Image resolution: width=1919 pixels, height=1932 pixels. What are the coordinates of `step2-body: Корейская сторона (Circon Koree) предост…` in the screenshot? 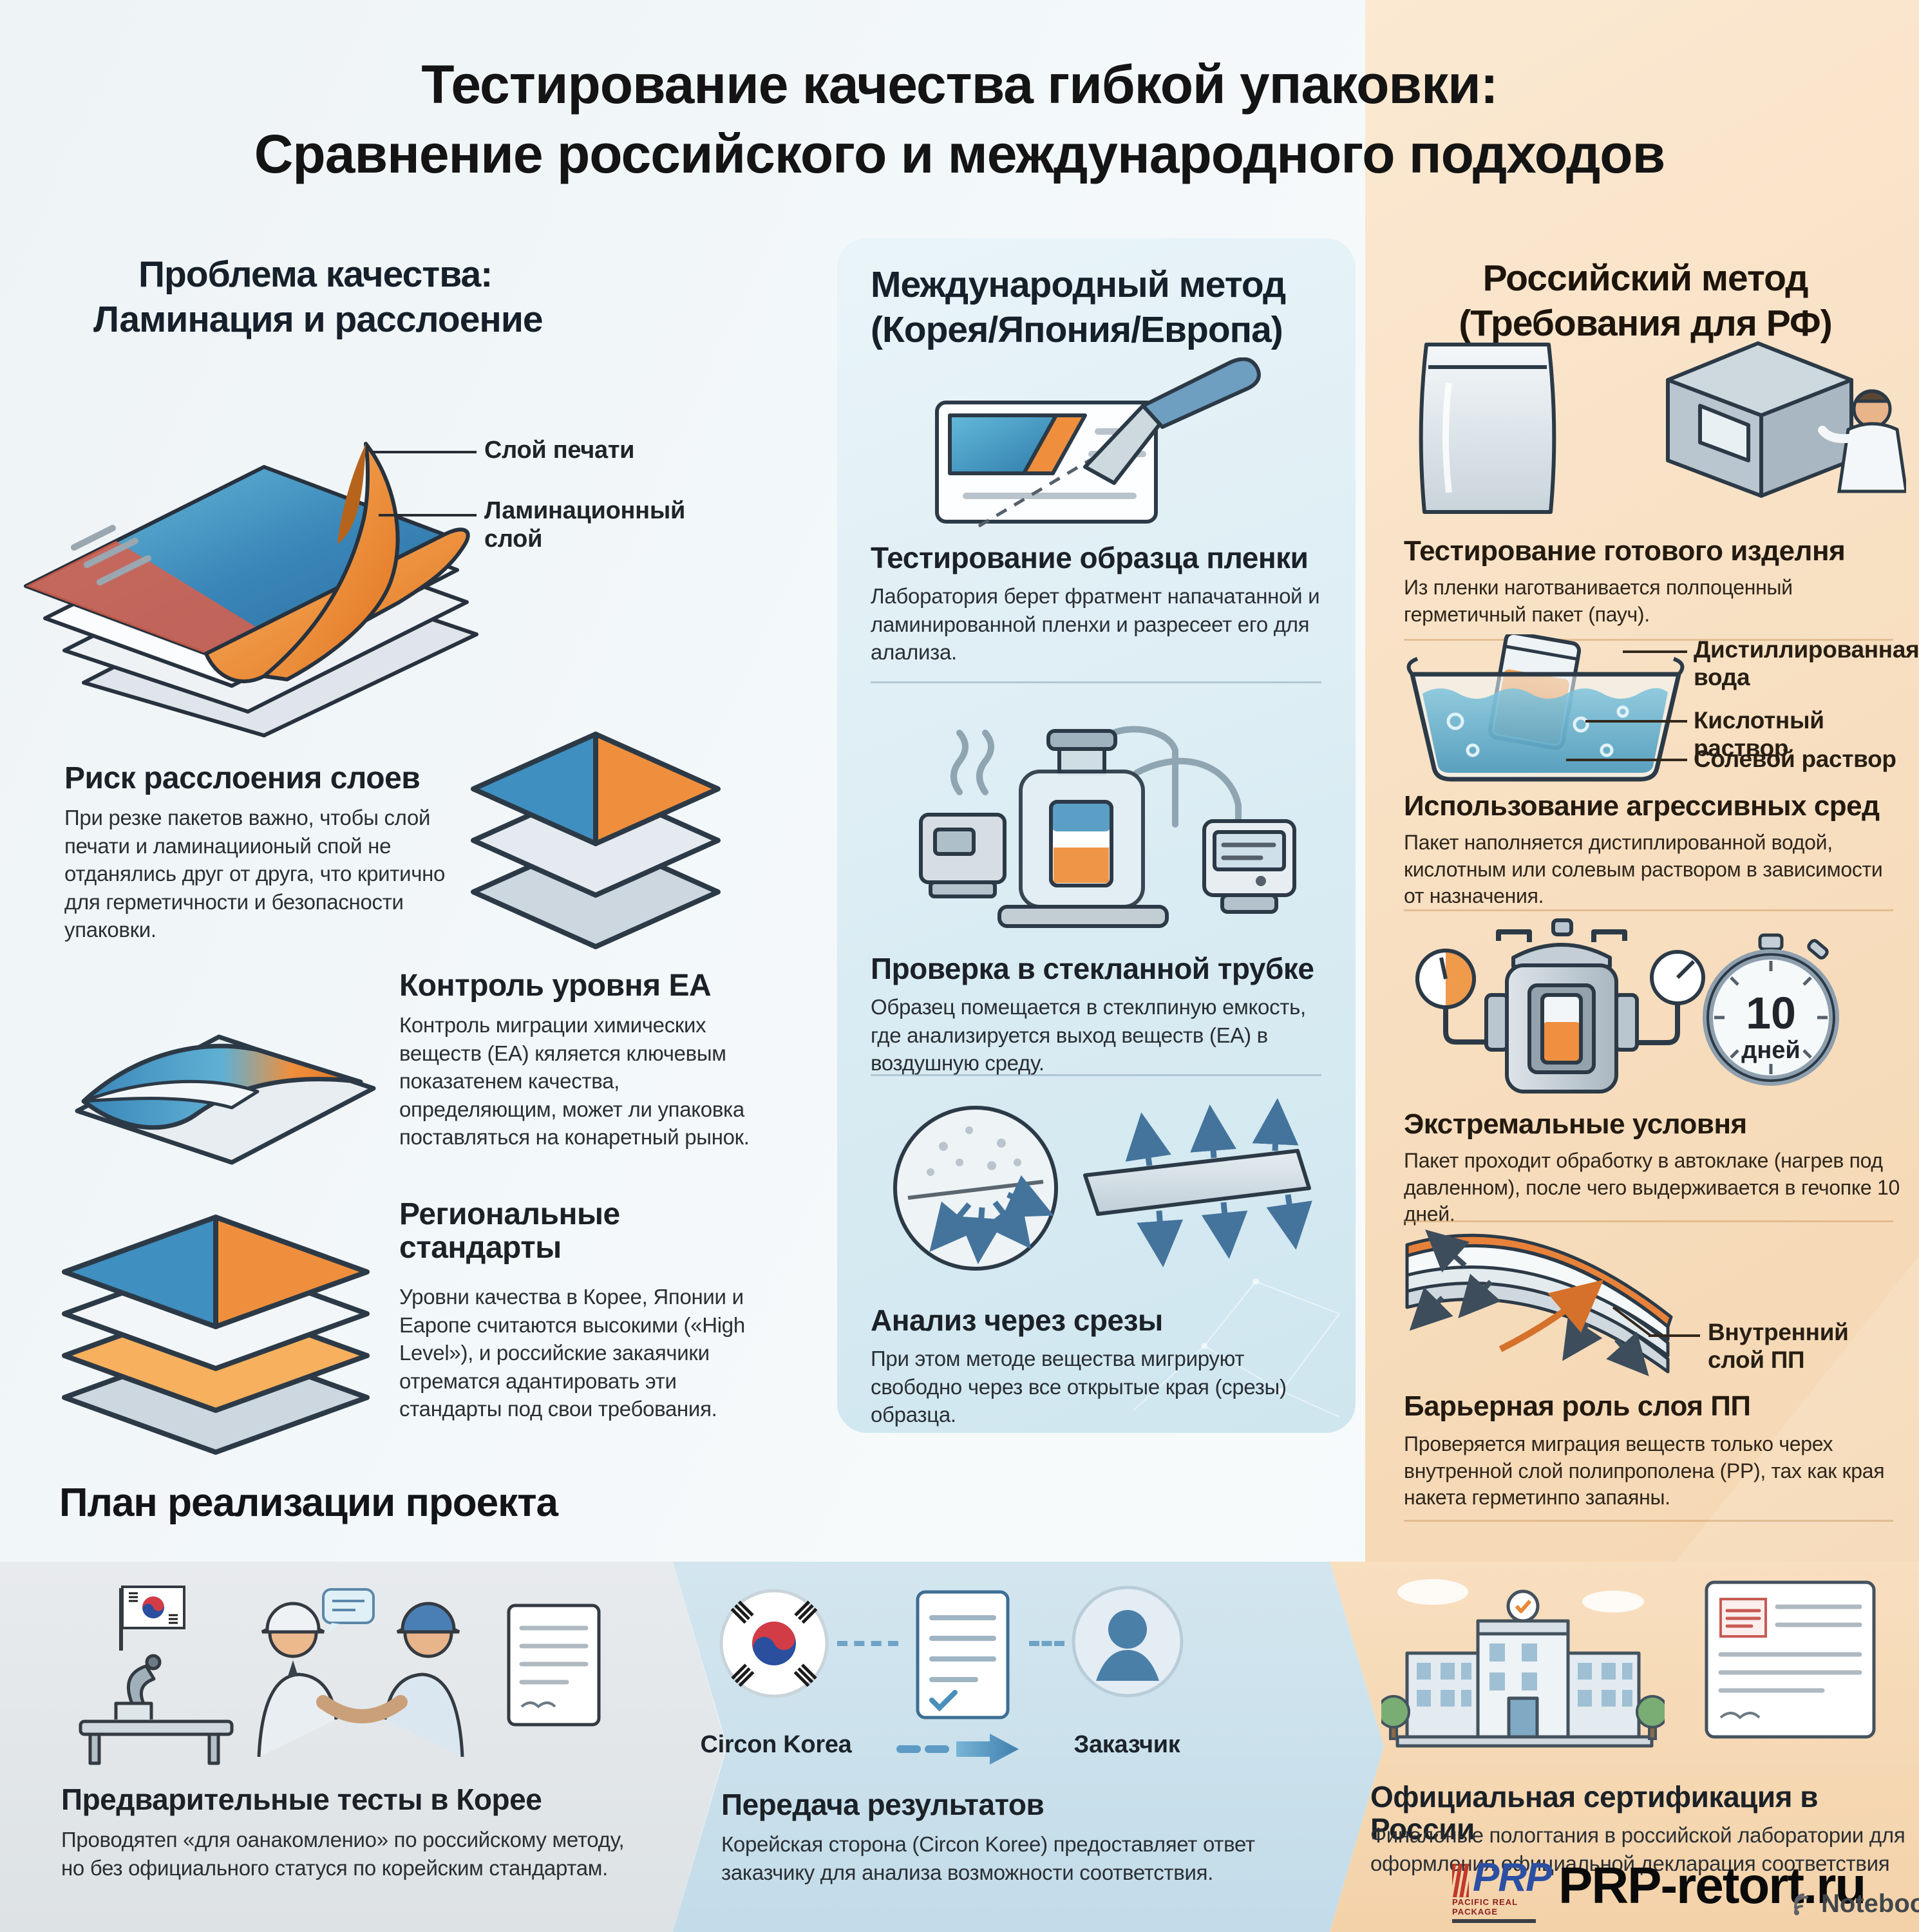 It's located at (988, 1858).